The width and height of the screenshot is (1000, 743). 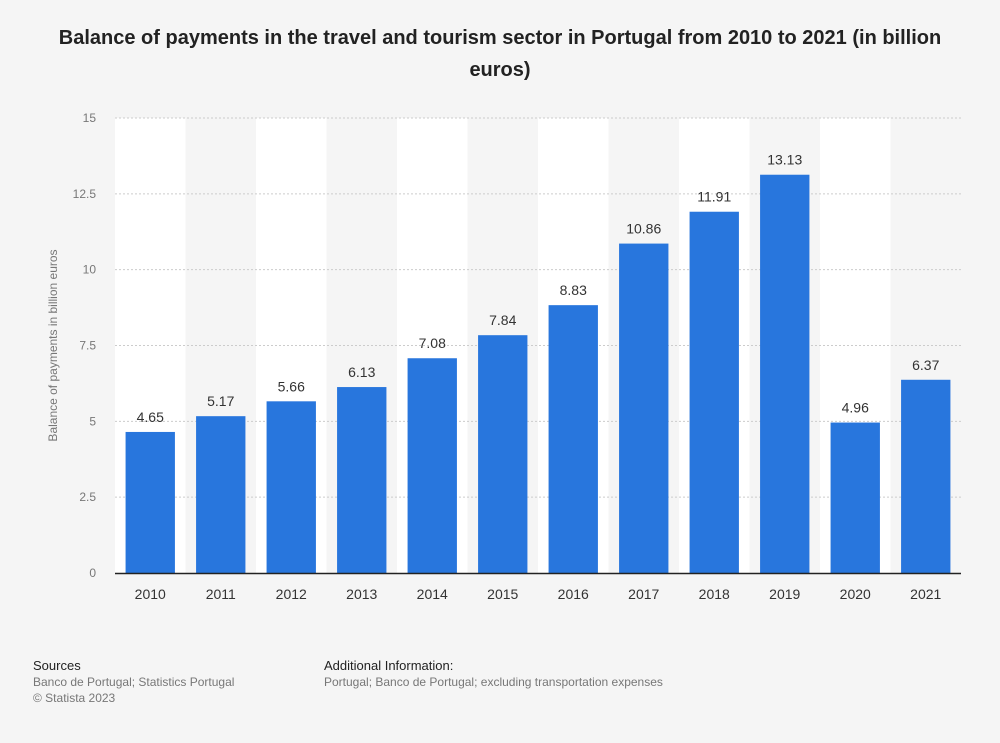 What do you see at coordinates (784, 160) in the screenshot?
I see `data-label: 13.13` at bounding box center [784, 160].